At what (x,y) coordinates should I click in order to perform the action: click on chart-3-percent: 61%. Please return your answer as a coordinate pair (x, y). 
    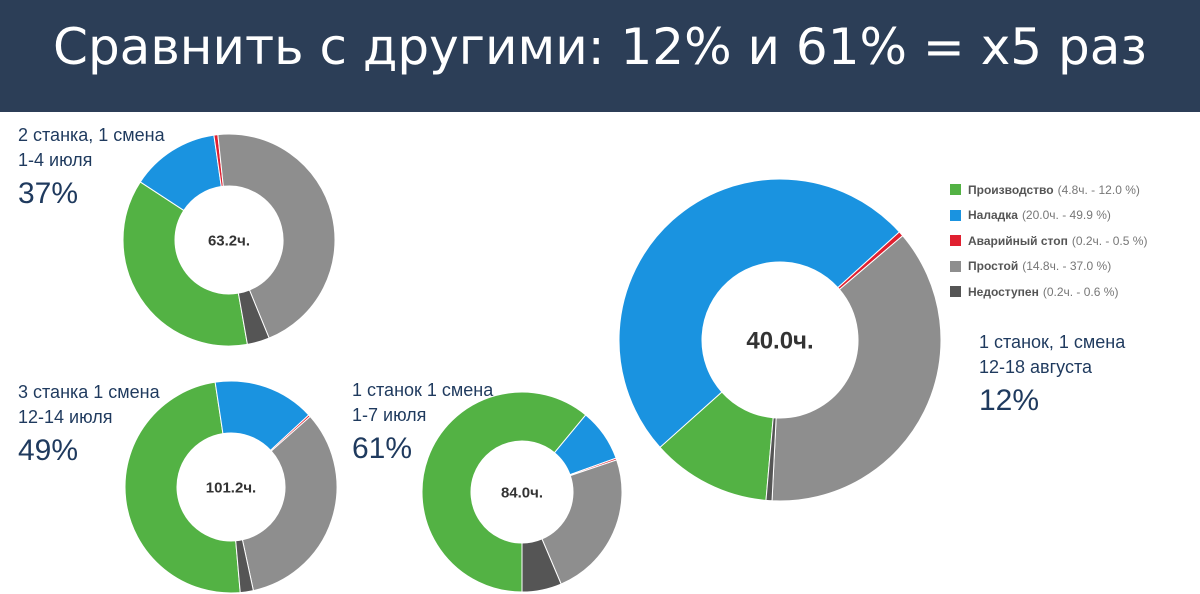
    Looking at the image, I should click on (382, 448).